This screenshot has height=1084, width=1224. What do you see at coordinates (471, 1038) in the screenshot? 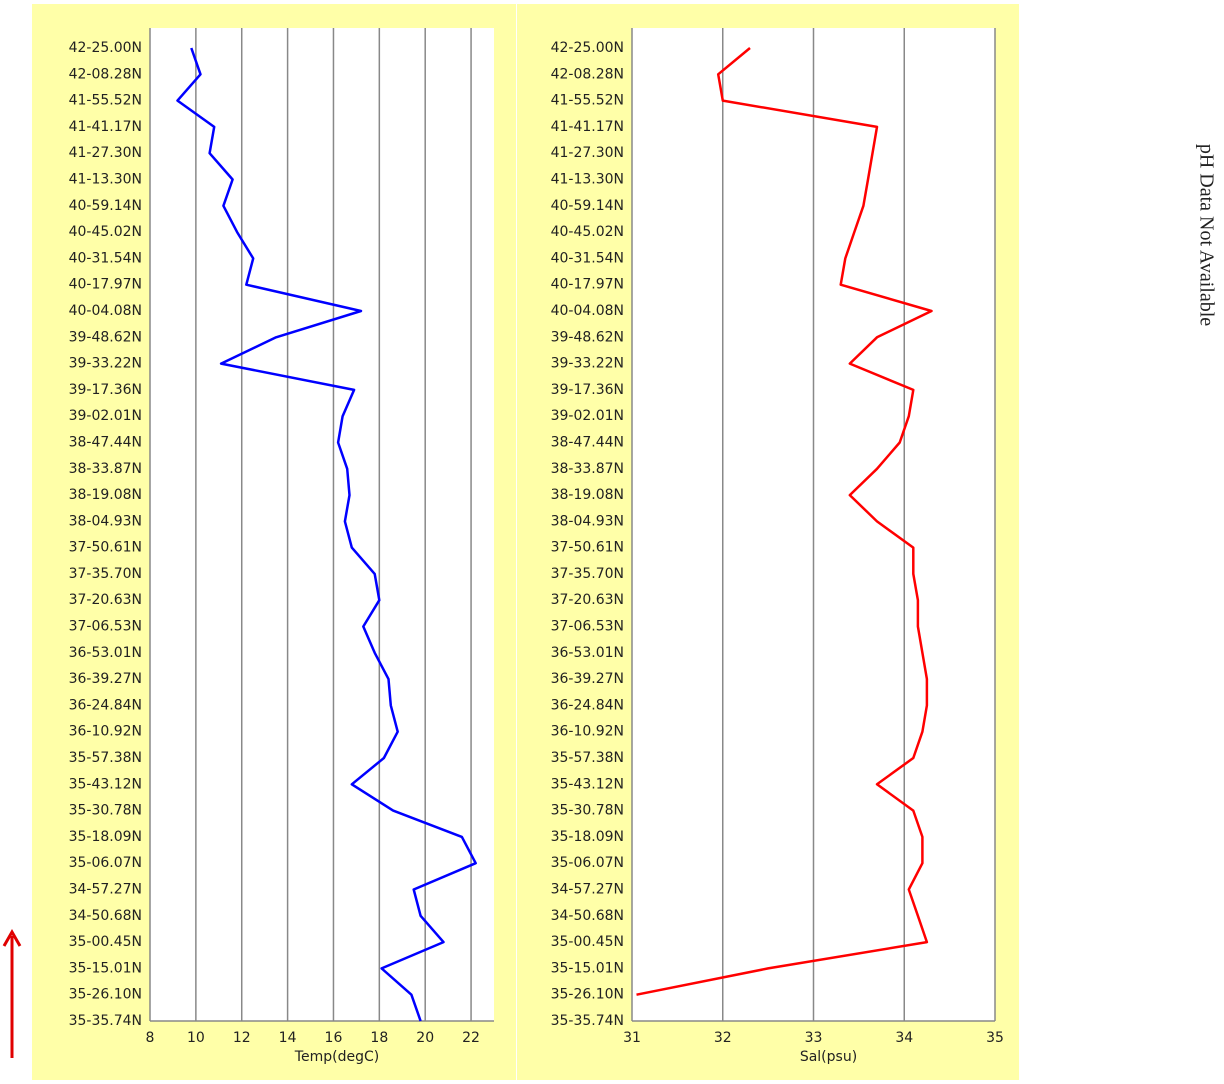
I see `x-tick-label: 22` at bounding box center [471, 1038].